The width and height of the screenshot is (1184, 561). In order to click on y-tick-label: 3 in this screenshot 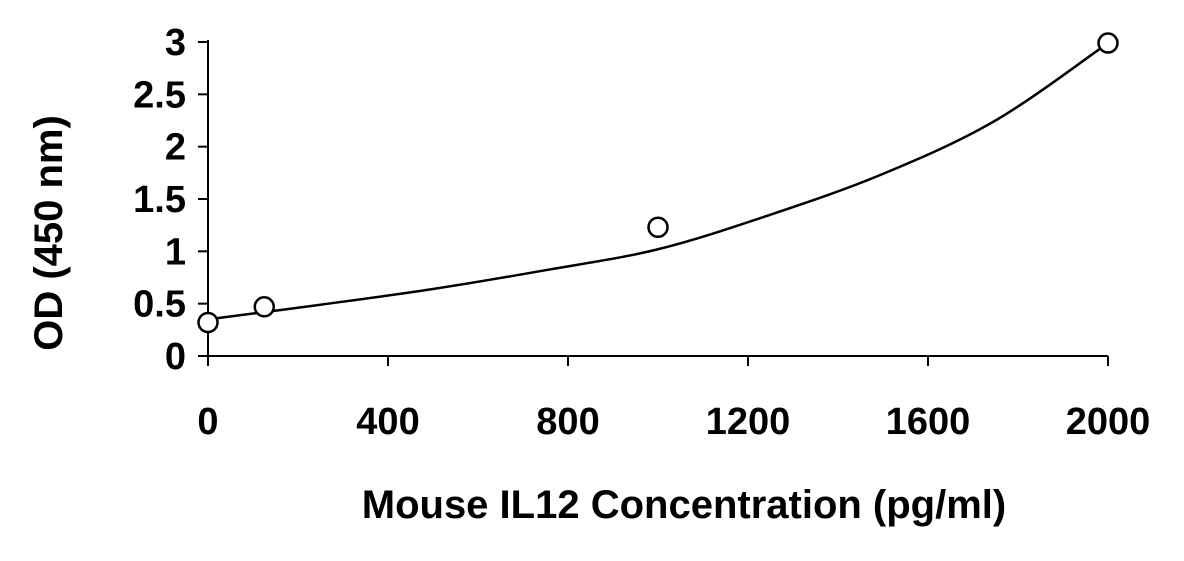, I will do `click(175, 43)`.